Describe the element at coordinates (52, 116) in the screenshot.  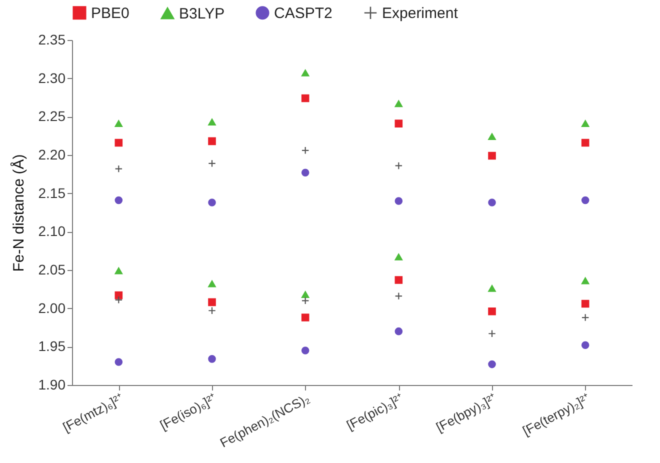
I see `y-tick-label: 2.25` at that location.